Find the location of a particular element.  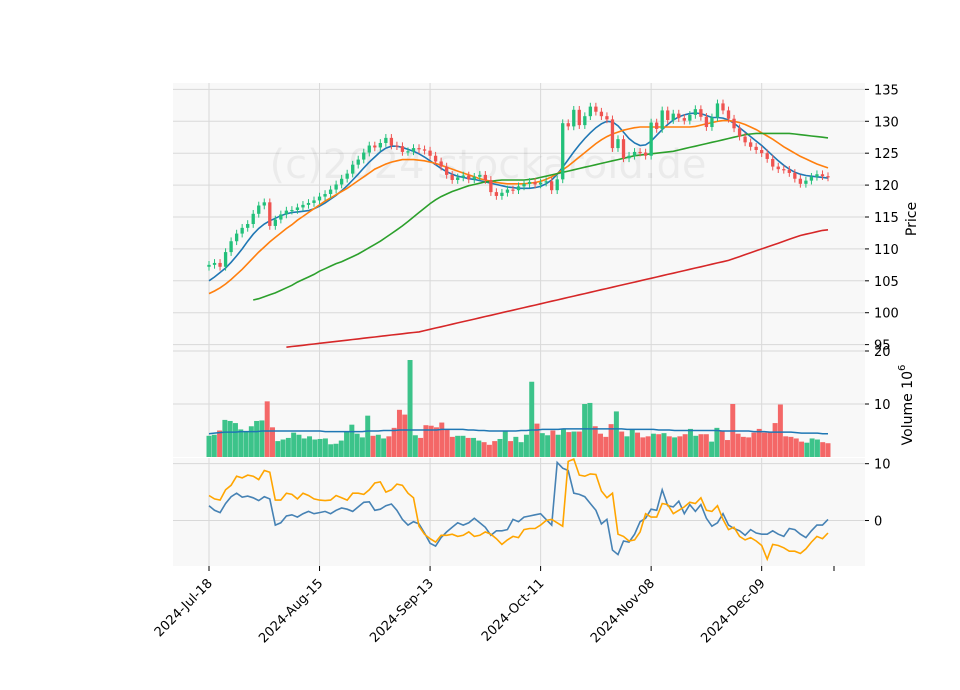

volume-bars is located at coordinates (518, 408).